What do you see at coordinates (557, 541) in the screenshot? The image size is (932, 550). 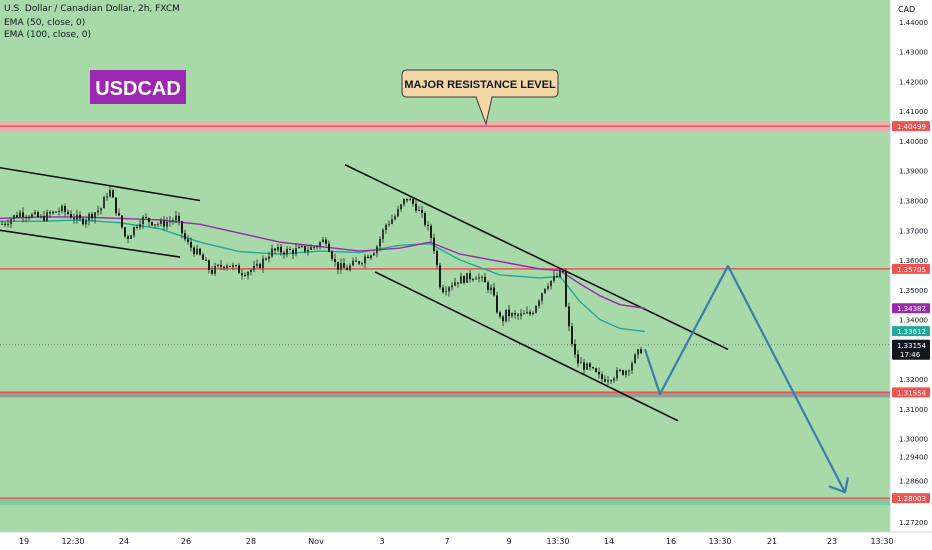 I see `time-tick-label: 13:30` at bounding box center [557, 541].